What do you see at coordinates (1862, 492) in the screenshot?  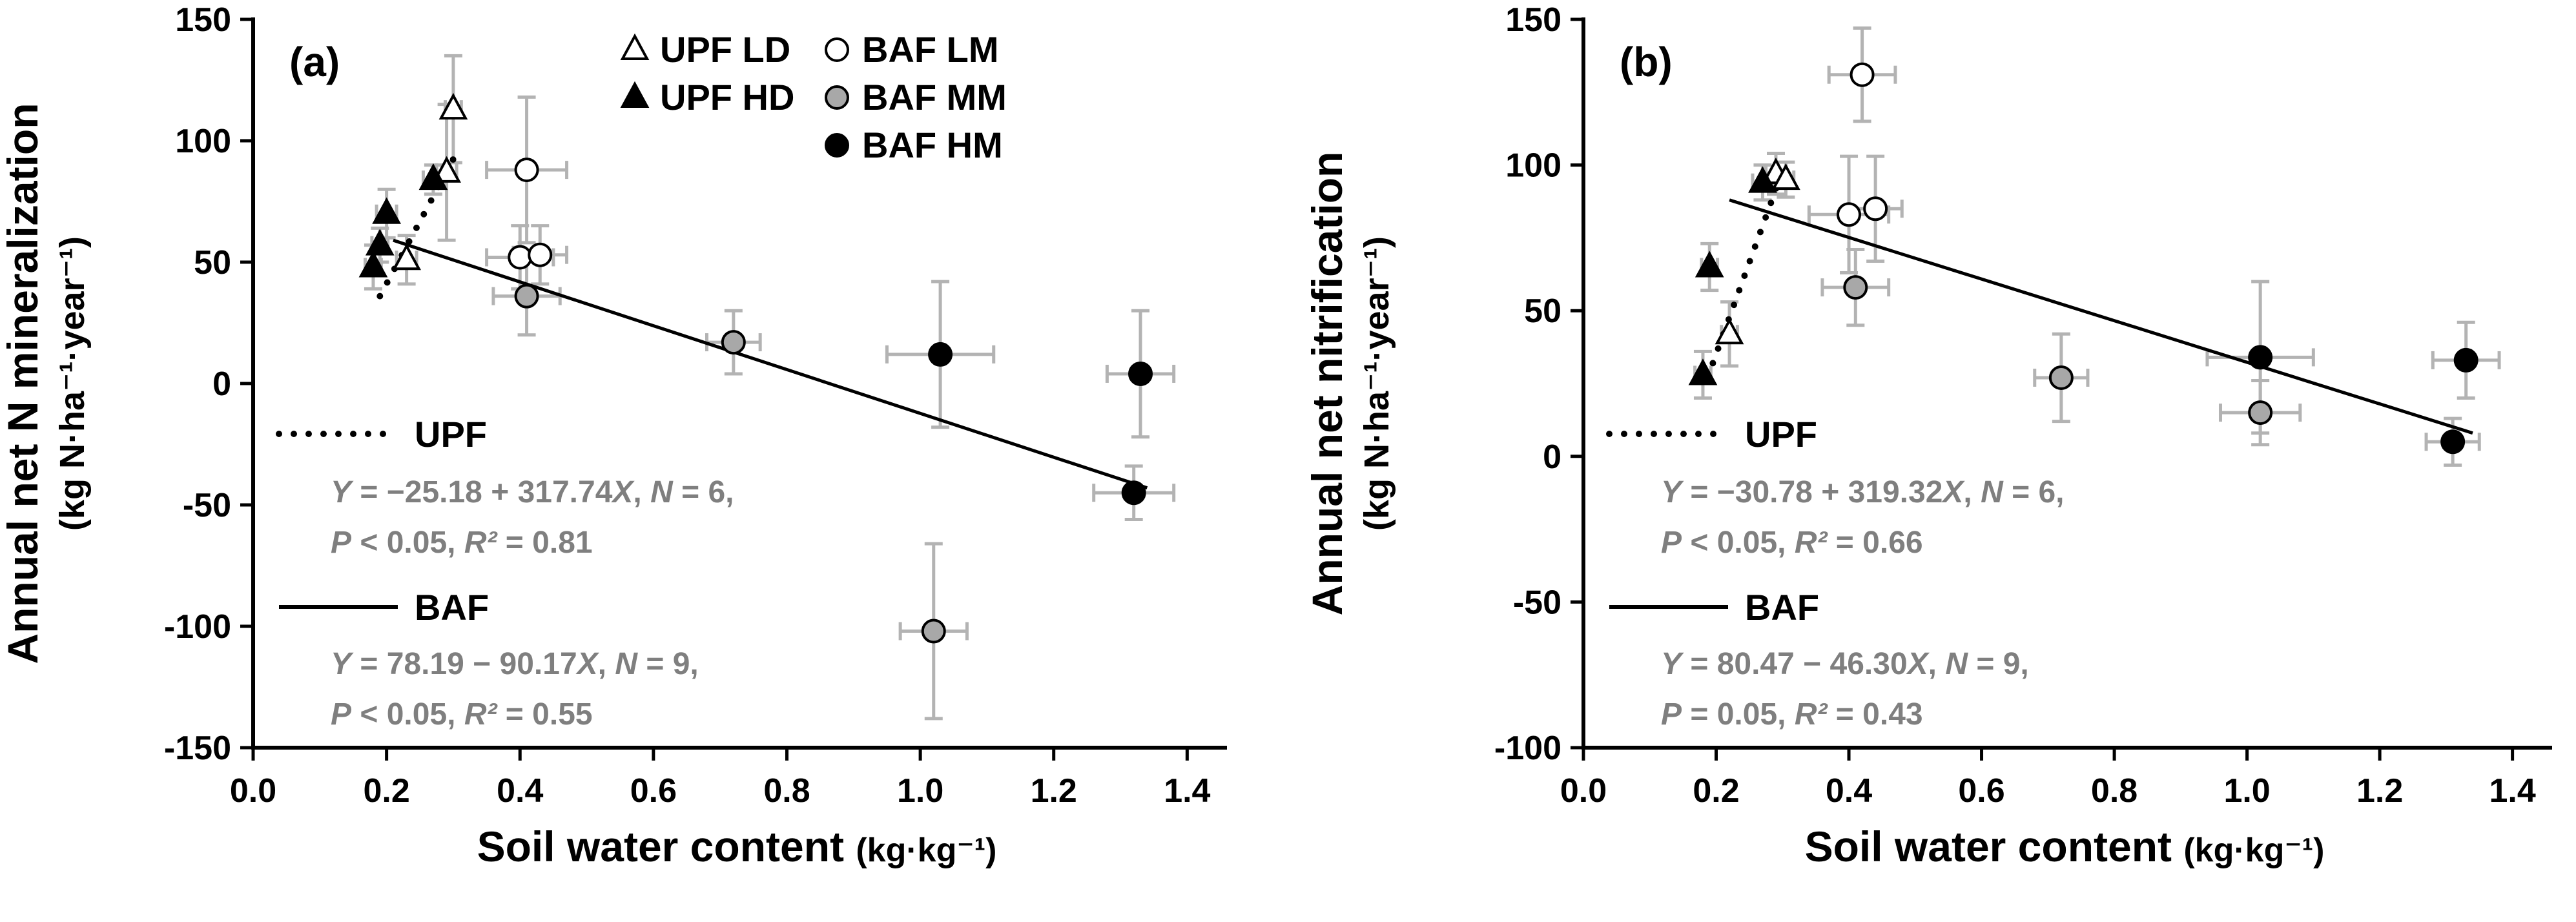 I see `equation-line1-upf: Y = −30.78 + 319.32X, N = 6,` at bounding box center [1862, 492].